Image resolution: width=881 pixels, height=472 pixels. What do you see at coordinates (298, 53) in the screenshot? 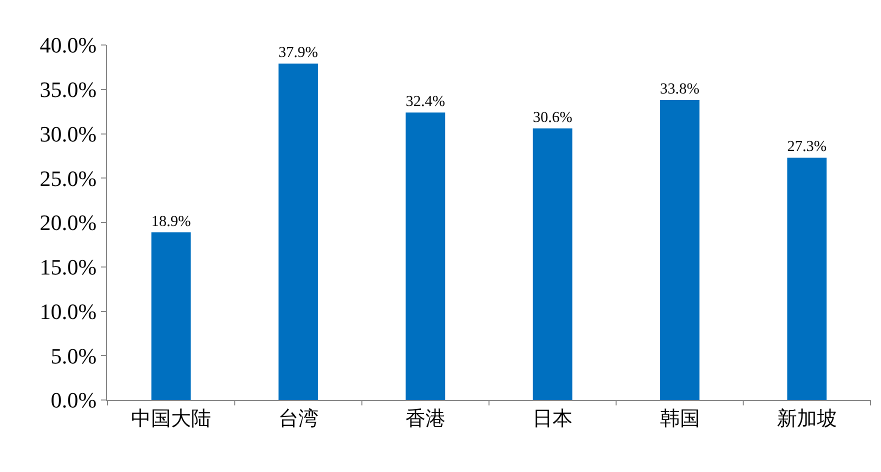
I see `data-label: 37.9%` at bounding box center [298, 53].